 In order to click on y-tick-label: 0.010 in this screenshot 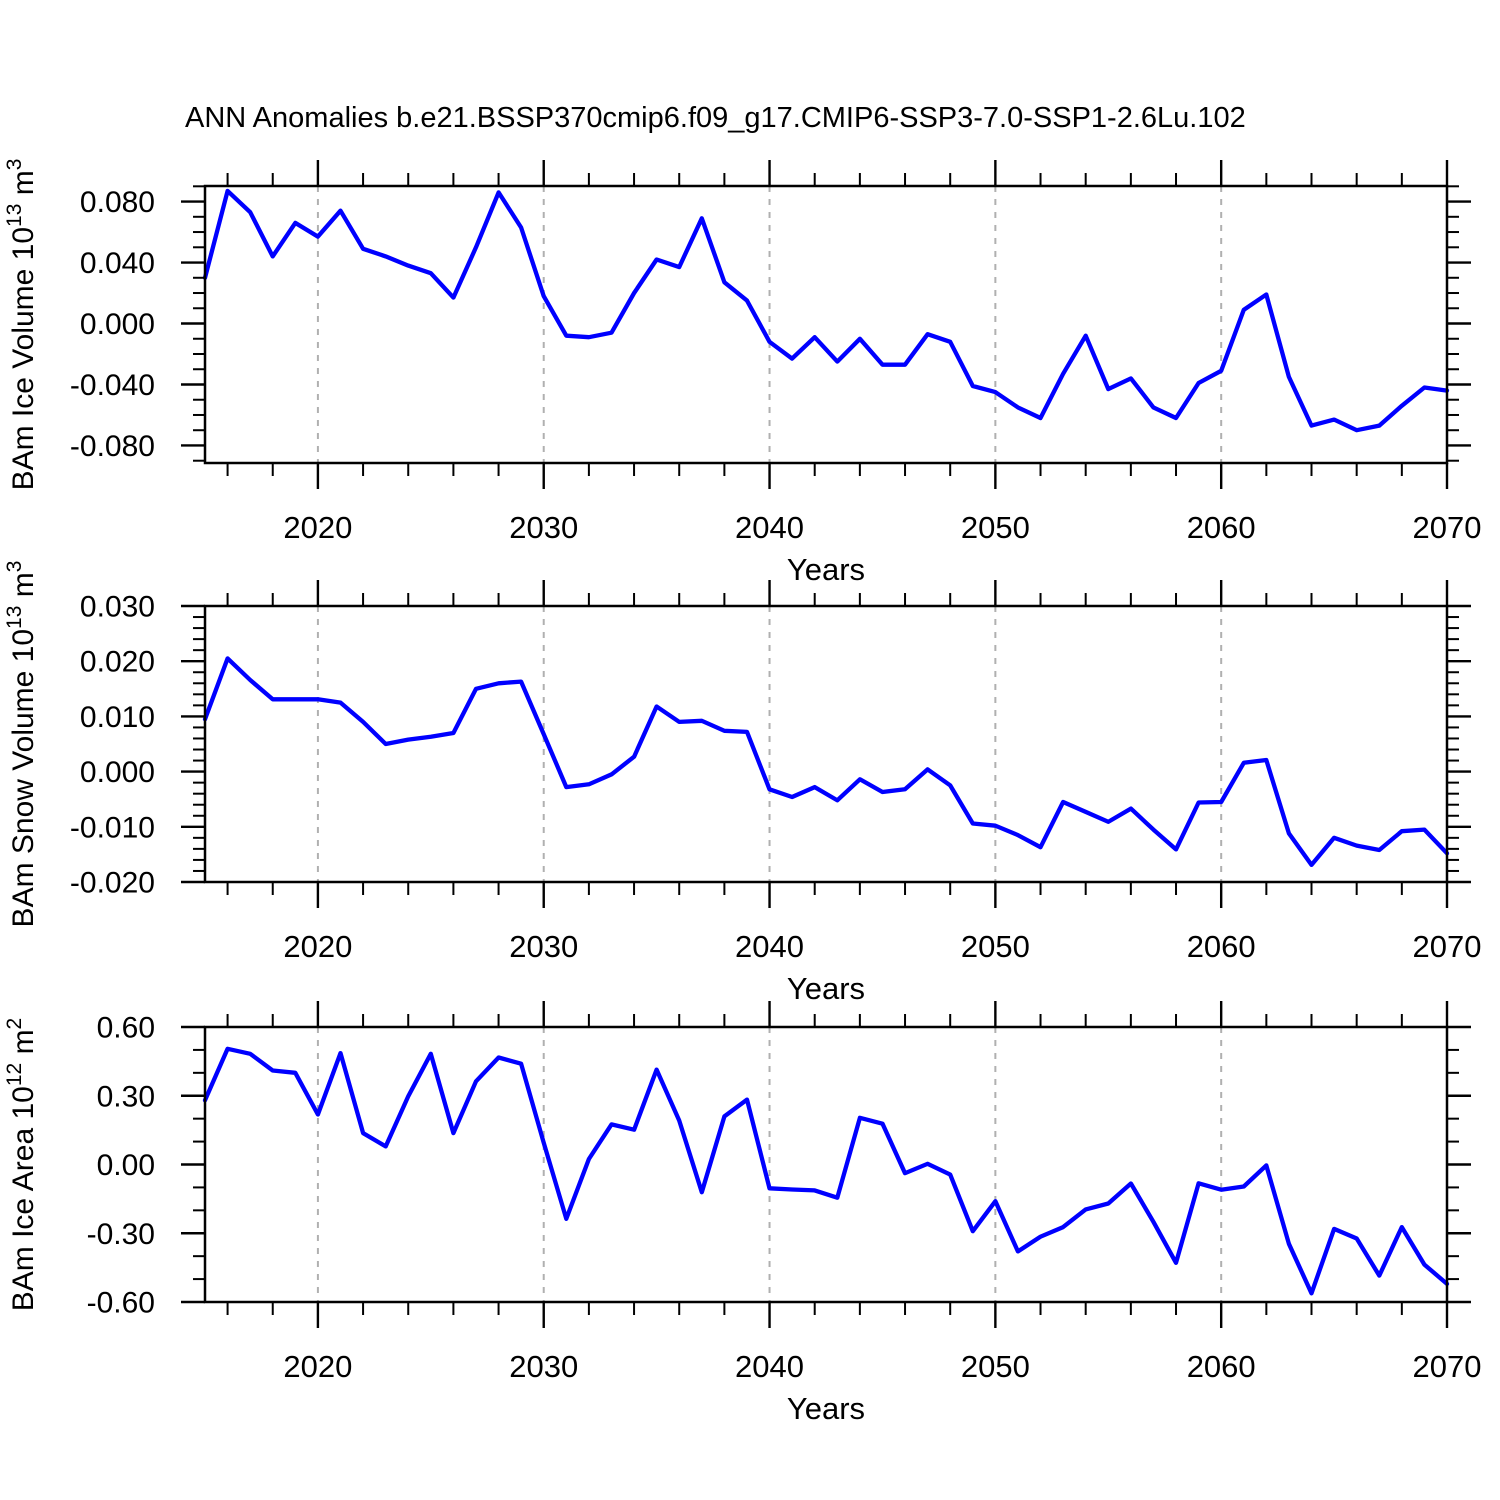, I will do `click(117, 717)`.